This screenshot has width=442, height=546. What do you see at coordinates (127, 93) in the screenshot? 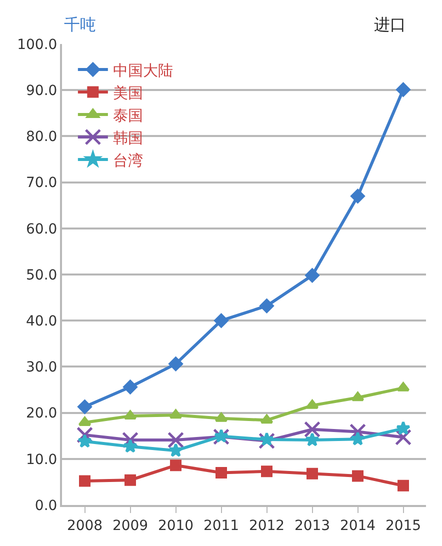
I see `legend-label: 美国` at bounding box center [127, 93].